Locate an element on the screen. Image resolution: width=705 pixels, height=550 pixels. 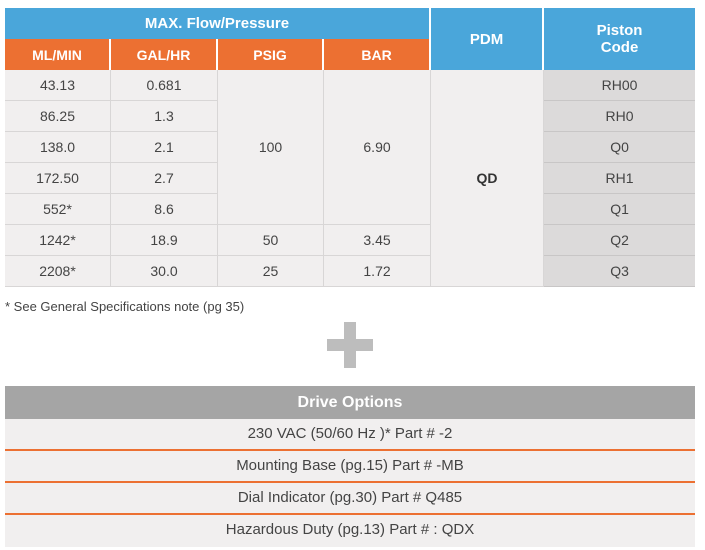
ml-min-cell: 172.50 is located at coordinates (58, 178).